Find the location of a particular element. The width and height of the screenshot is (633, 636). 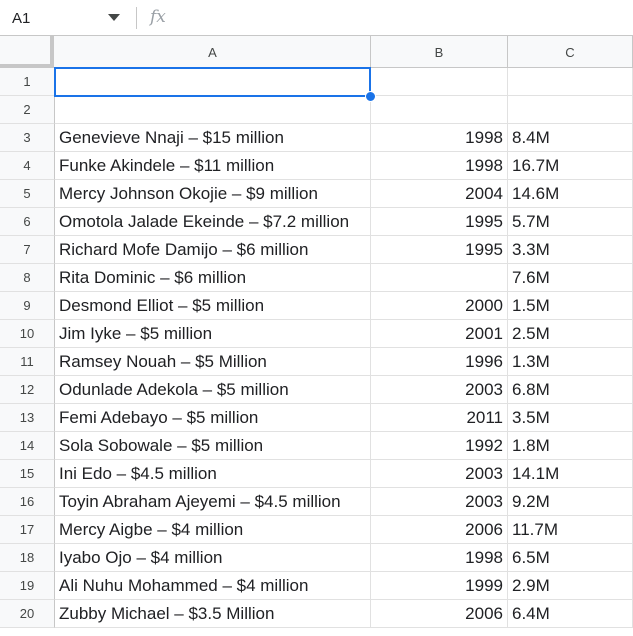

cell-b8 is located at coordinates (439, 278).